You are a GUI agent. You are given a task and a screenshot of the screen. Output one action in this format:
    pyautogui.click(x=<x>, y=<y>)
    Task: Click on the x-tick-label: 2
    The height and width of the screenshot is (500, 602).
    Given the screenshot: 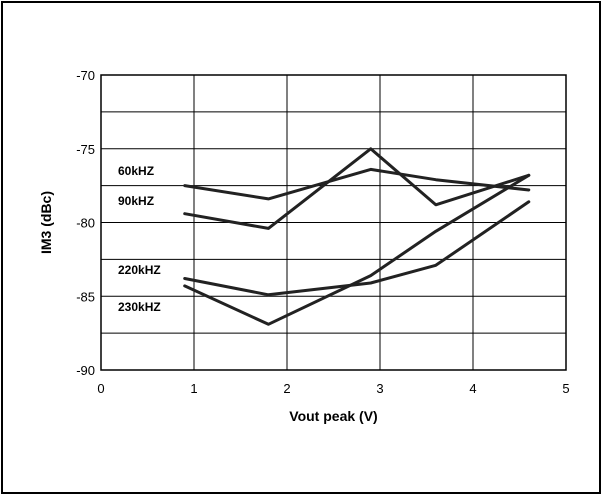 What is the action you would take?
    pyautogui.click(x=286, y=388)
    